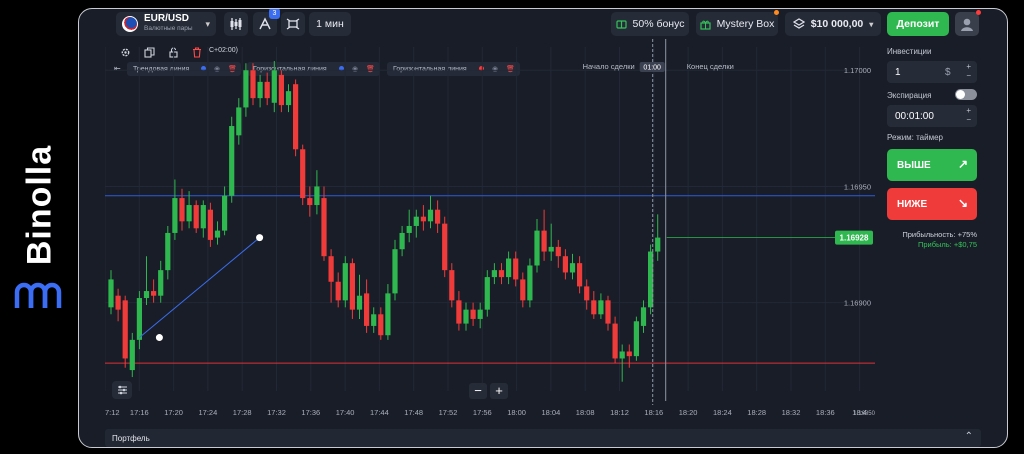  I want to click on timer-label: 01:00, so click(652, 68).